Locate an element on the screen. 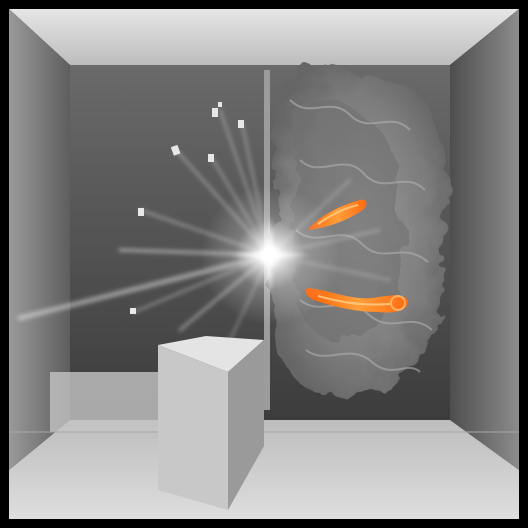 The image size is (528, 528). ceiling is located at coordinates (264, 37).